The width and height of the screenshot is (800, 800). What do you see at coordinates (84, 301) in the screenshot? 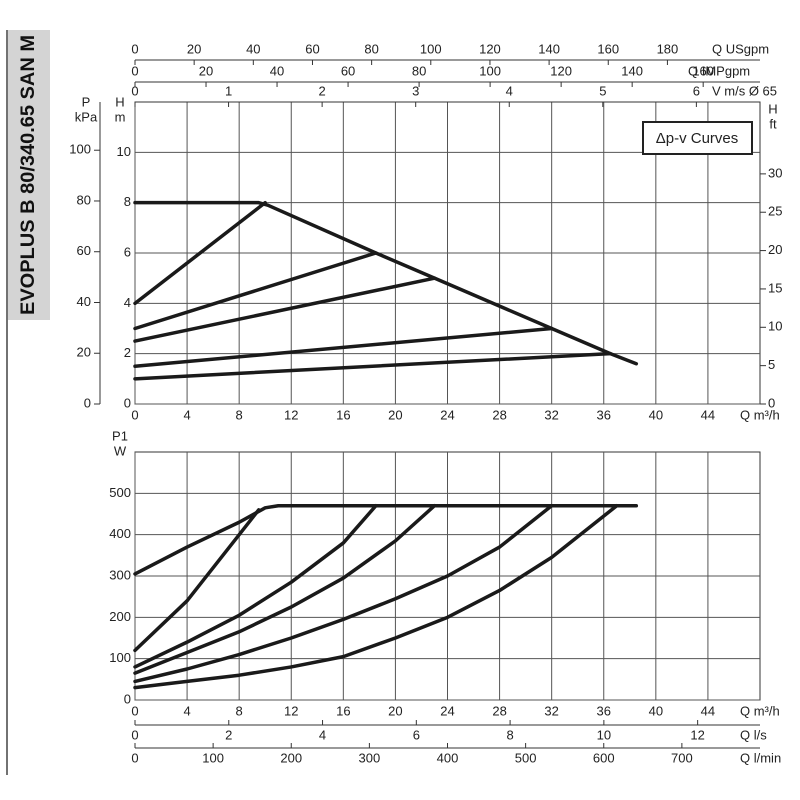
I see `left-tick-label: 40` at bounding box center [84, 301].